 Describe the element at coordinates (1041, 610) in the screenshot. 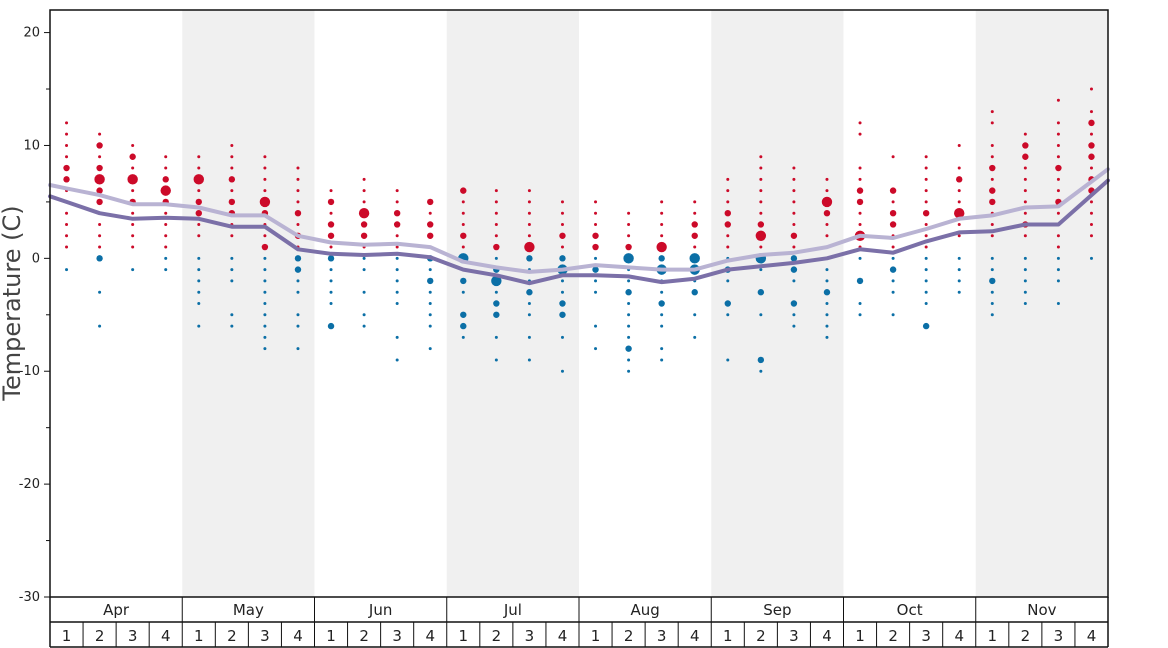

I see `month-label-nov: Nov` at that location.